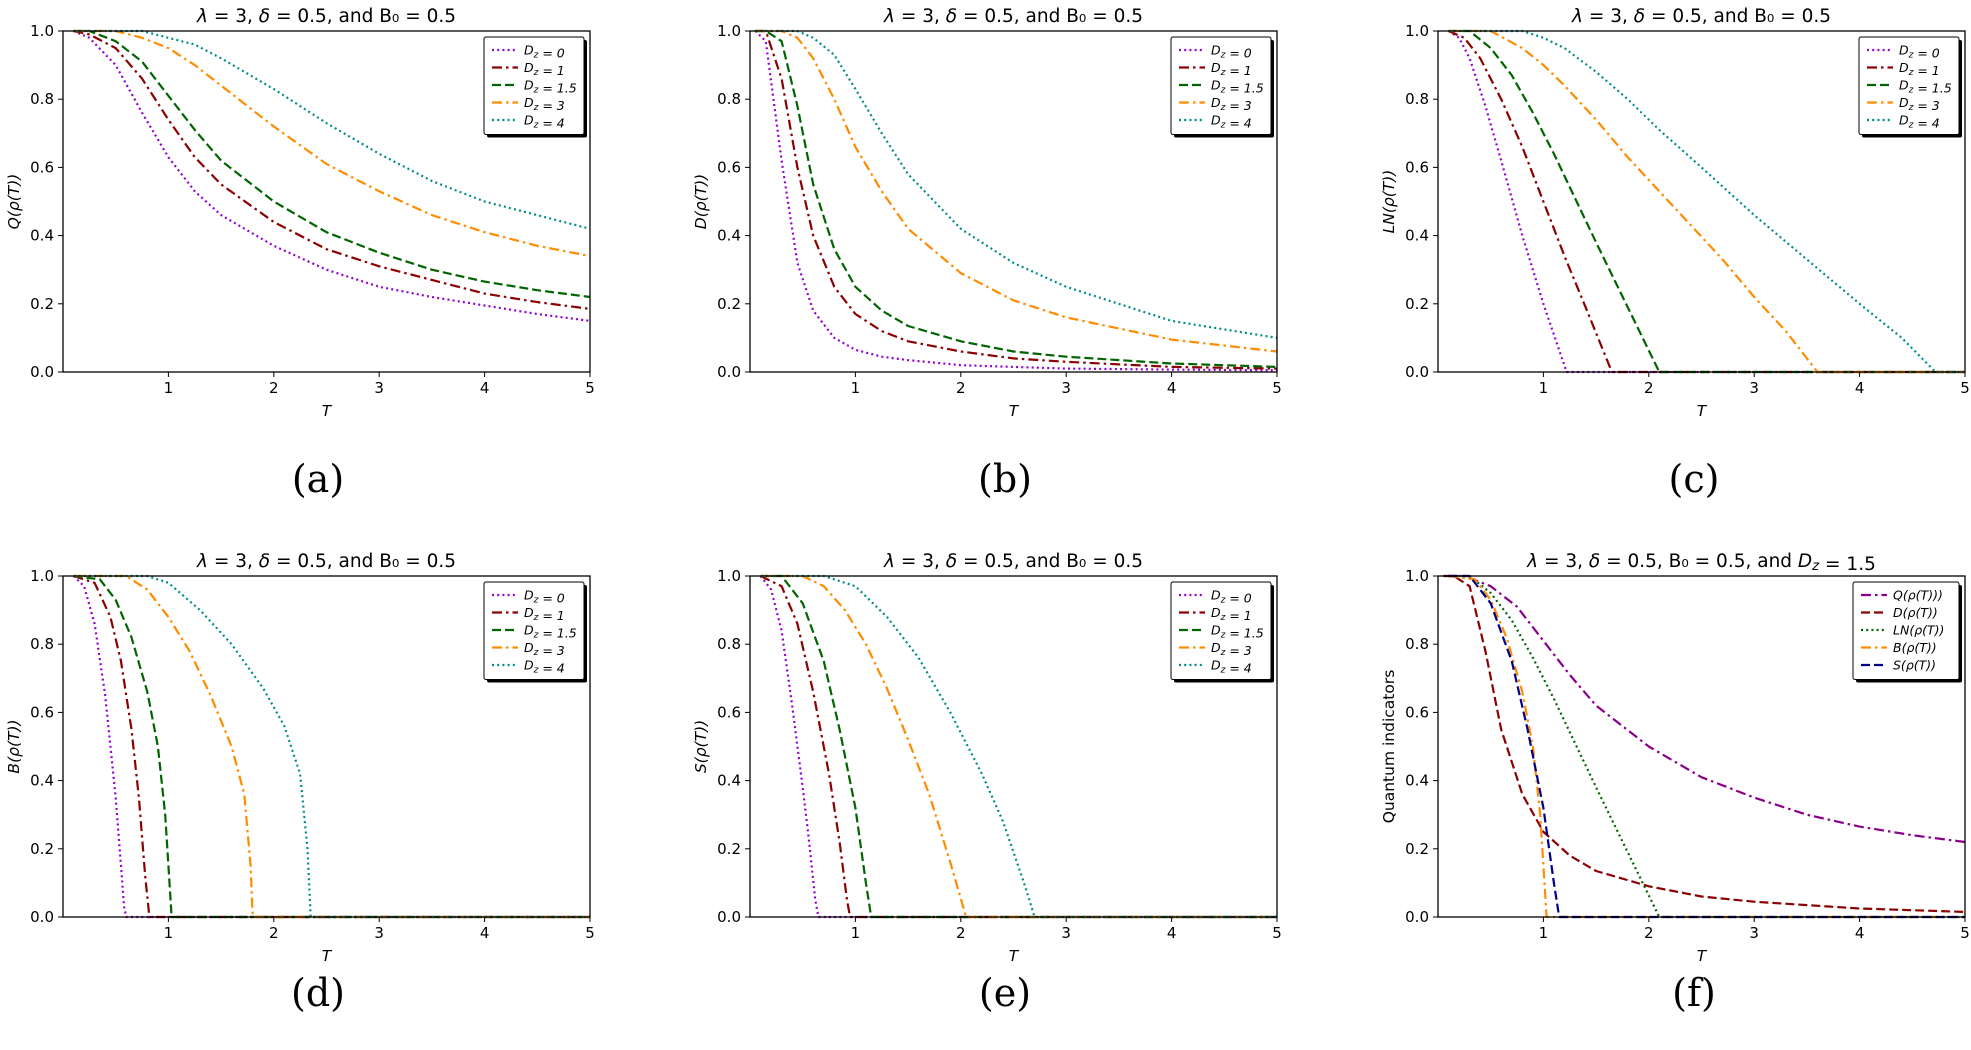  What do you see at coordinates (1389, 747) in the screenshot?
I see `y-axis-label: Quantum indicators` at bounding box center [1389, 747].